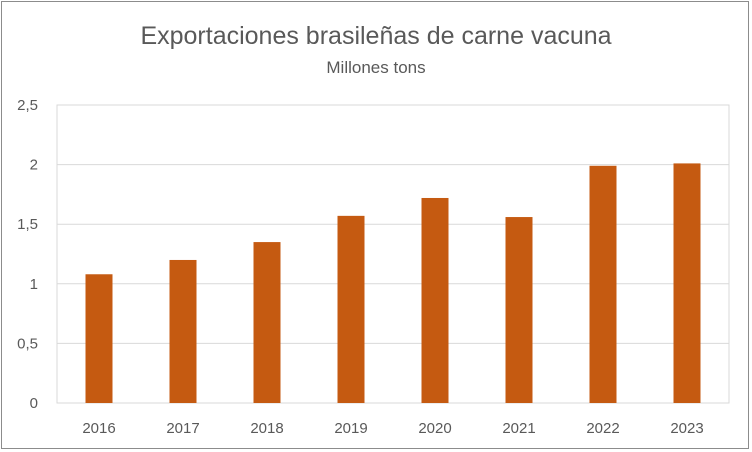  What do you see at coordinates (519, 310) in the screenshot?
I see `bar-2021` at bounding box center [519, 310].